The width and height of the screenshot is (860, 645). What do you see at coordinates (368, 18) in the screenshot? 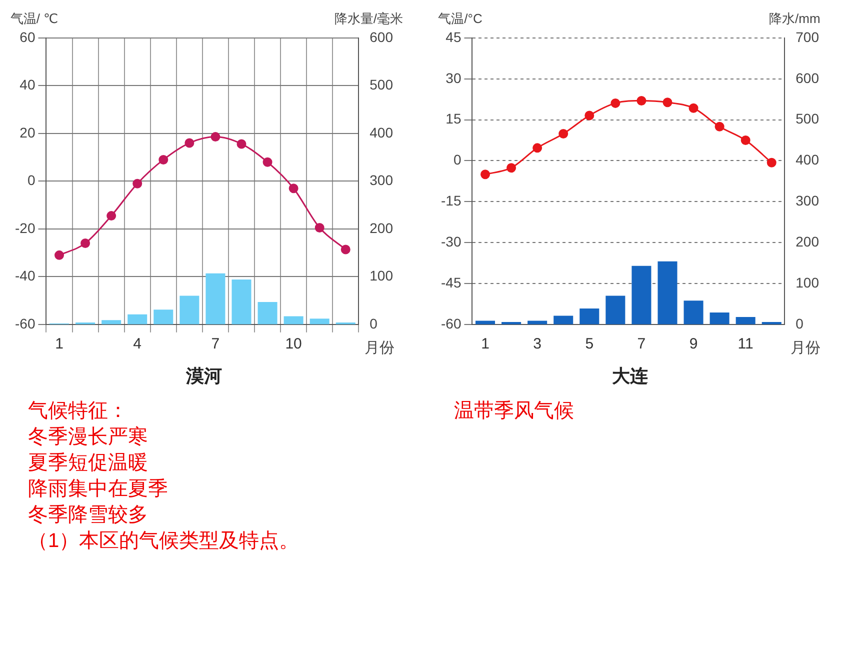
I see `y2-axis-title: 降水量/毫米` at bounding box center [368, 18].